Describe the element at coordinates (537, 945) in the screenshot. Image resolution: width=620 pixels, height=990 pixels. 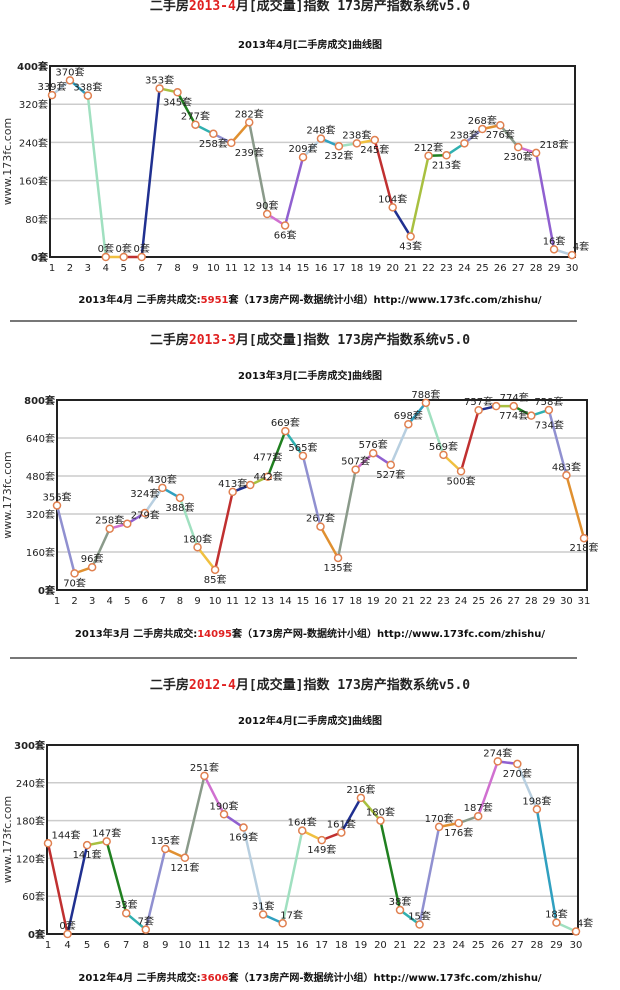
I see `x-tick-label: 28` at that location.